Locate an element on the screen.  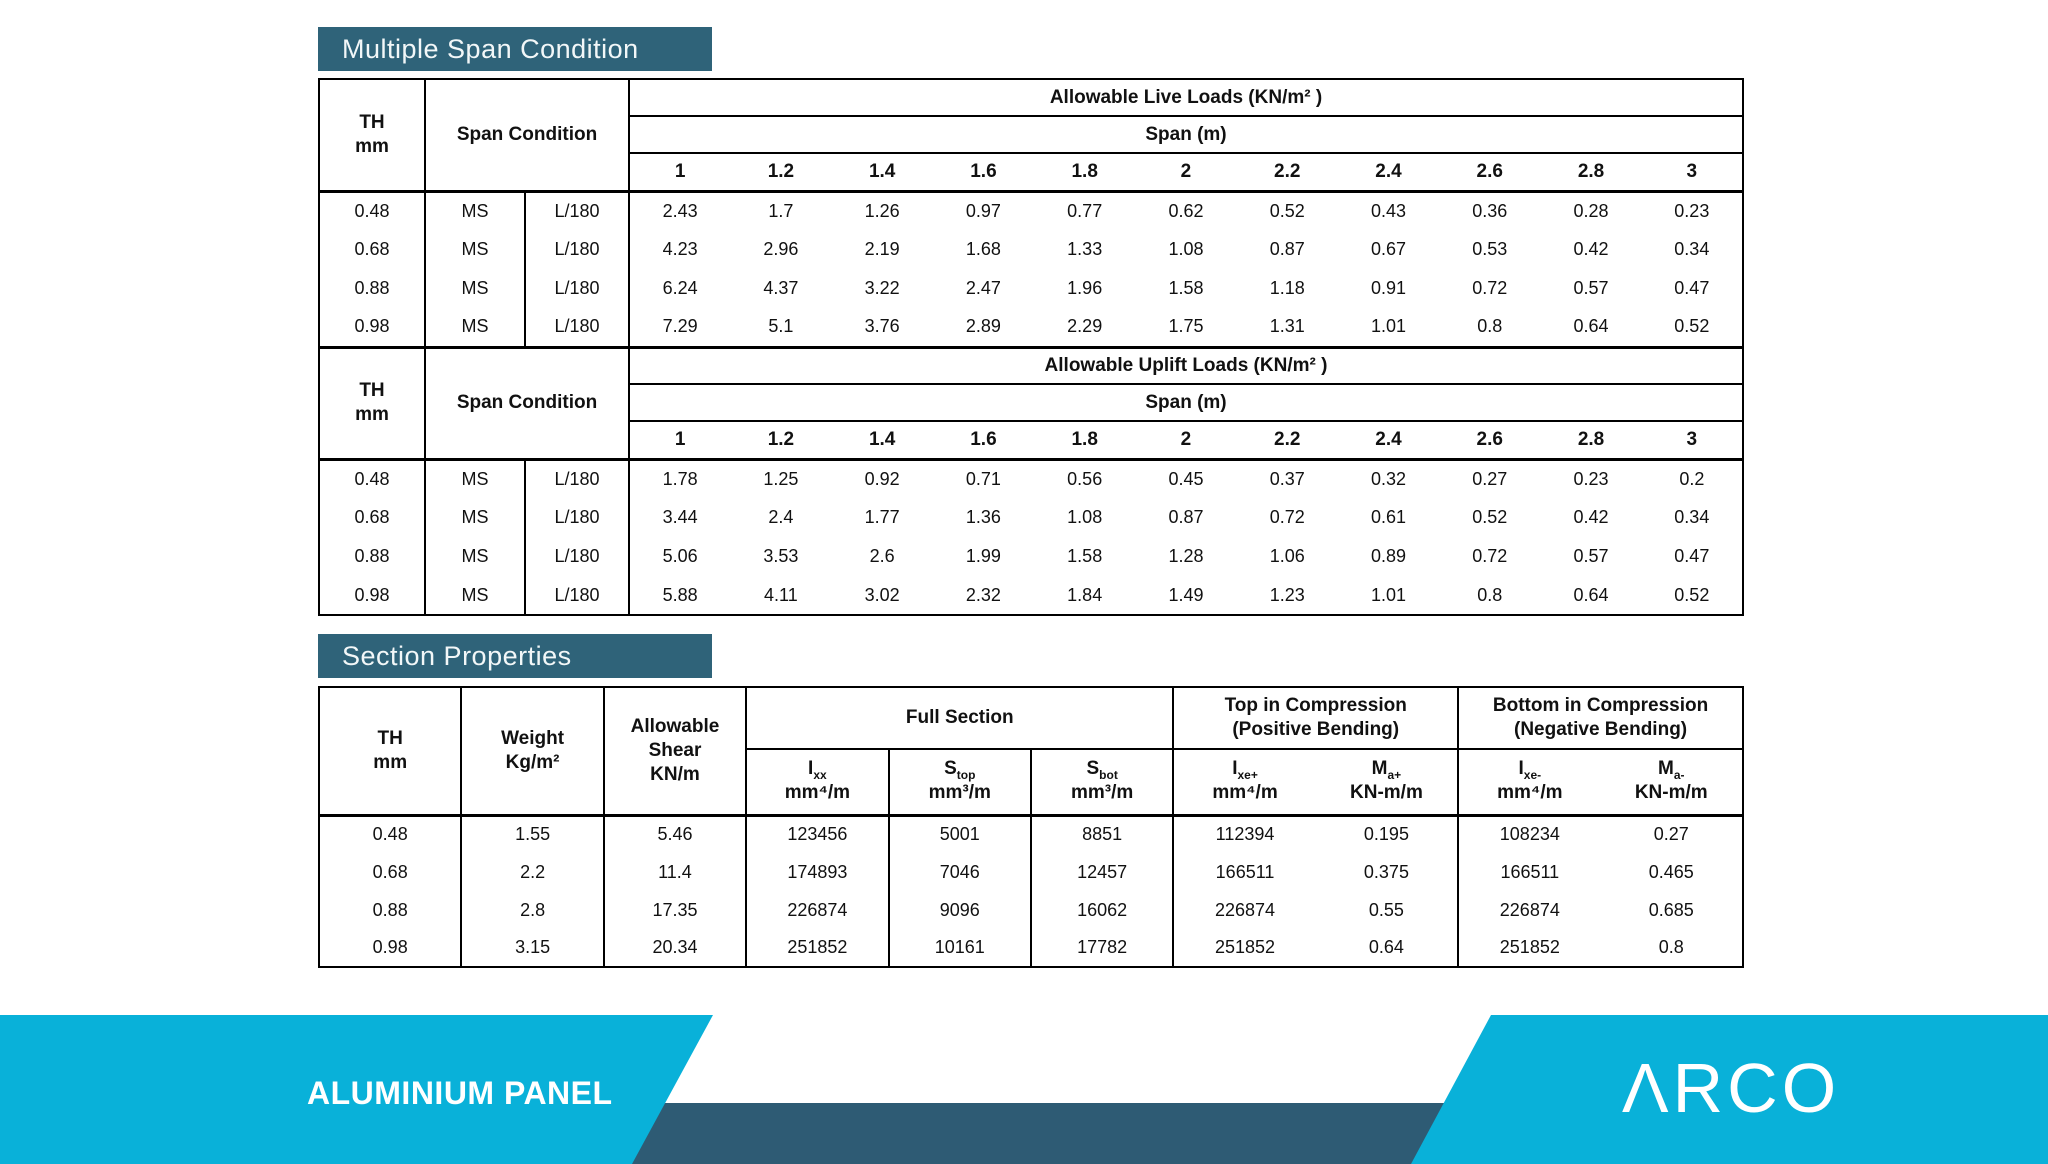
cell-ixx: 226874 is located at coordinates (818, 910).